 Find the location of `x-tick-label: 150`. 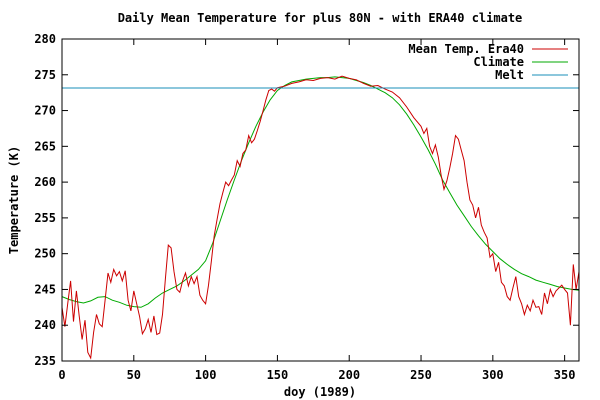

x-tick-label: 150 is located at coordinates (278, 375).